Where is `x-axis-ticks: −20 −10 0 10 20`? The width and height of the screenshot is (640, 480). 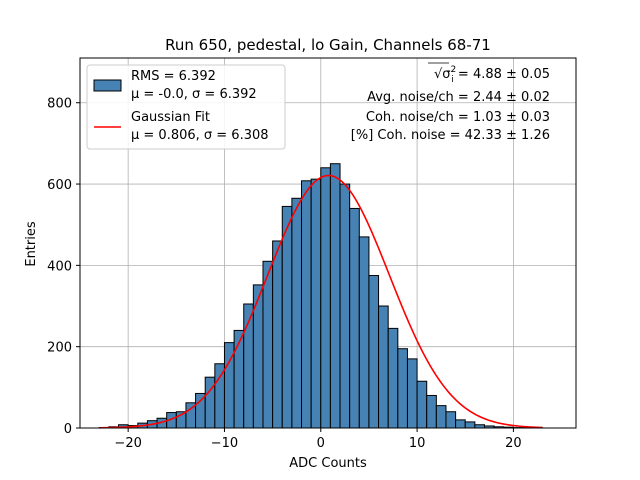 x-axis-ticks: −20 −10 0 10 20 is located at coordinates (318, 439).